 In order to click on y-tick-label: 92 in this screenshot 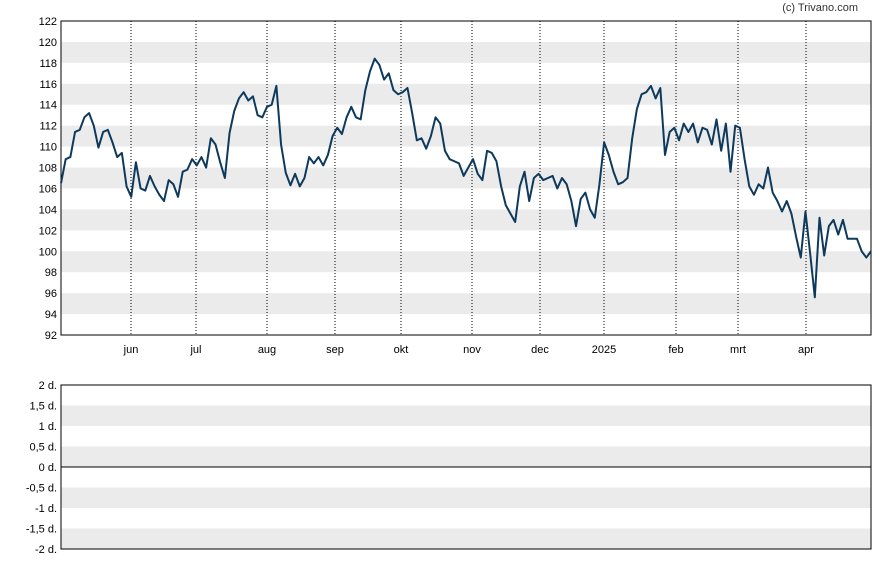, I will do `click(51, 336)`.